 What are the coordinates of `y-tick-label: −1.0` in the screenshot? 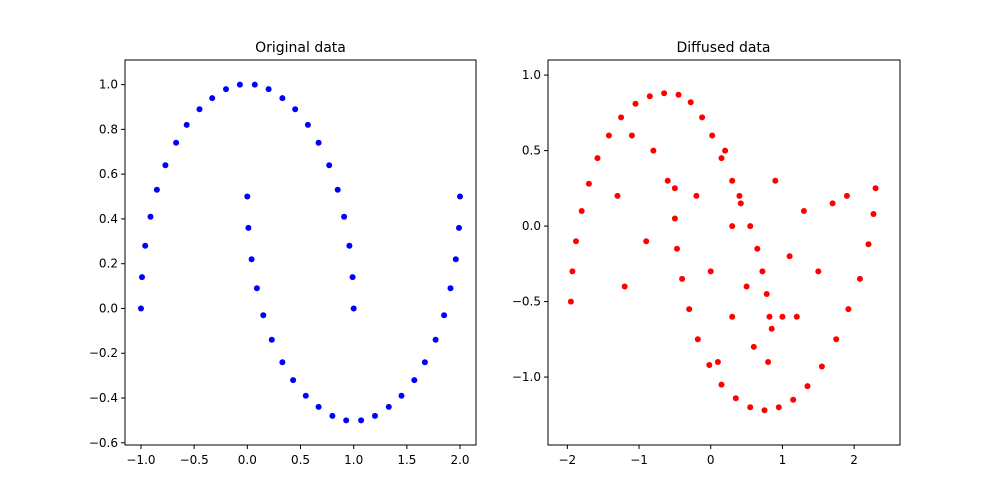 It's located at (526, 377).